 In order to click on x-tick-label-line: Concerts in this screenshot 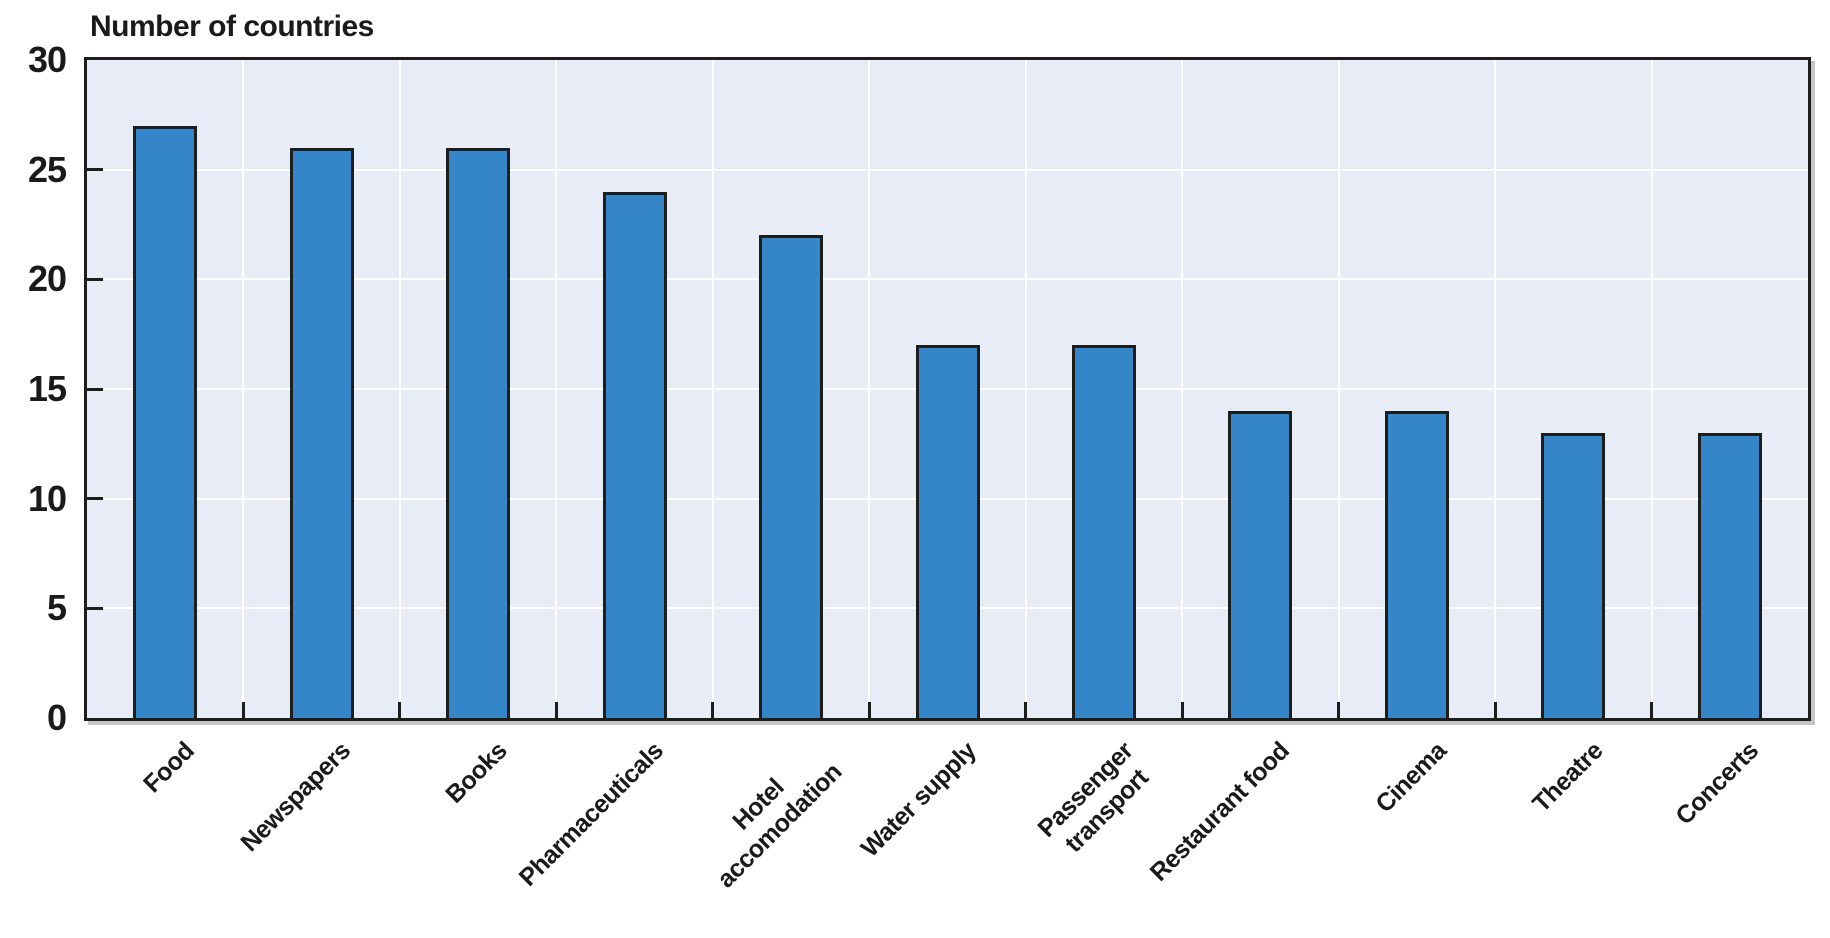, I will do `click(1717, 783)`.